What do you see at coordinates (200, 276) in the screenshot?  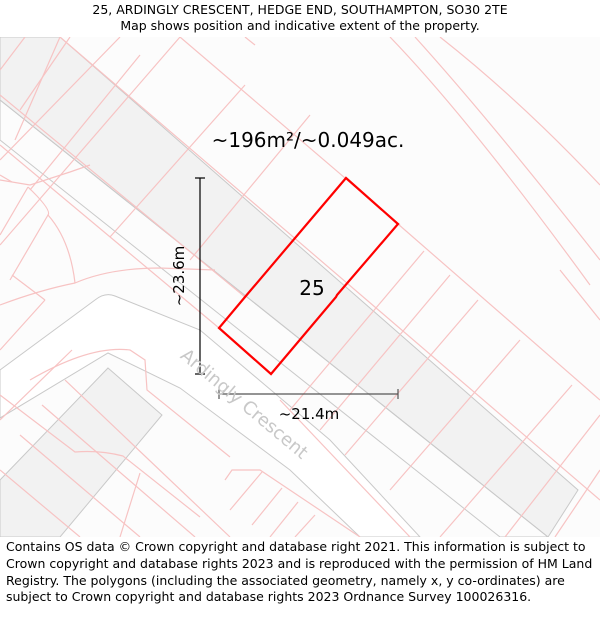 I see `height-dimension-line` at bounding box center [200, 276].